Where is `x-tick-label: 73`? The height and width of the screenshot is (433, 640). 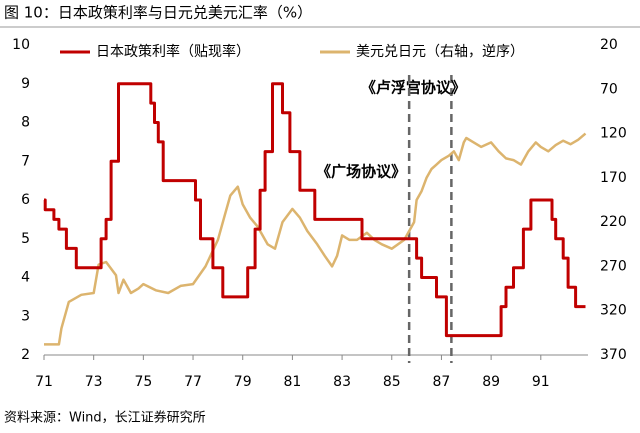
x-tick-label: 73 is located at coordinates (94, 382).